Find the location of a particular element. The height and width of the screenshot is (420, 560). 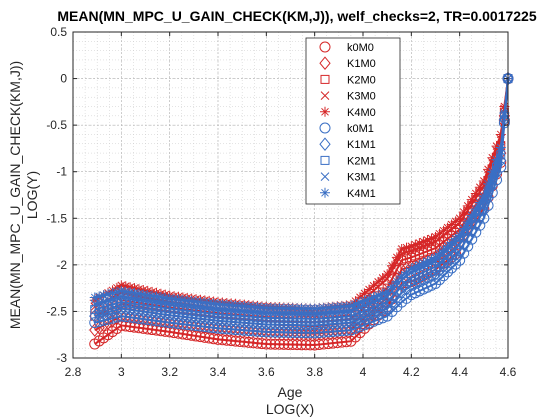

y-axis-label: MEAN(MN_MPC_U_GAIN_CHECK(KM,J)) is located at coordinates (15, 195).